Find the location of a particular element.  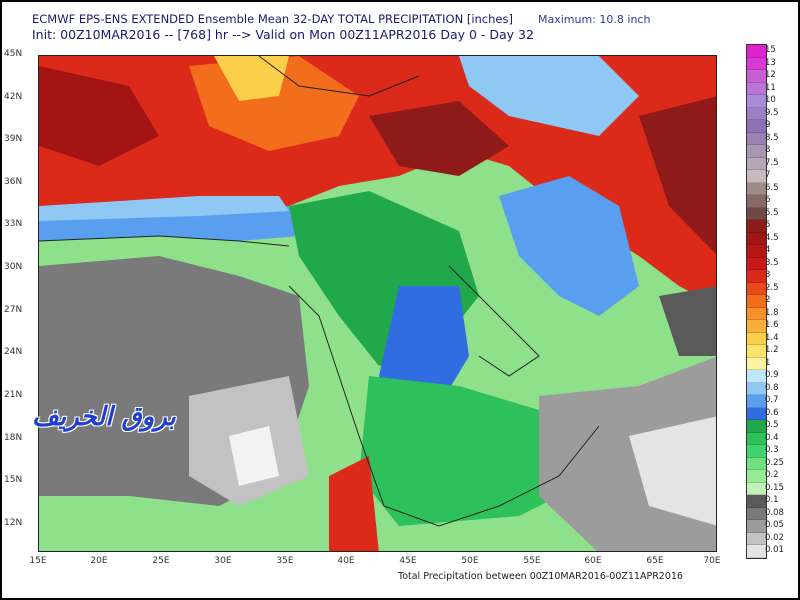

legend-label: 9.5 is located at coordinates (772, 112).